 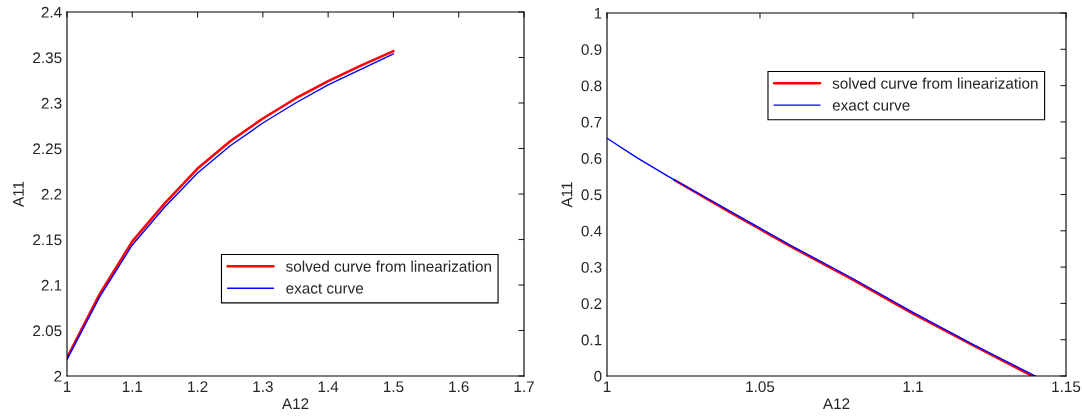 I want to click on y-tick-label: 0.6, so click(x=591, y=158).